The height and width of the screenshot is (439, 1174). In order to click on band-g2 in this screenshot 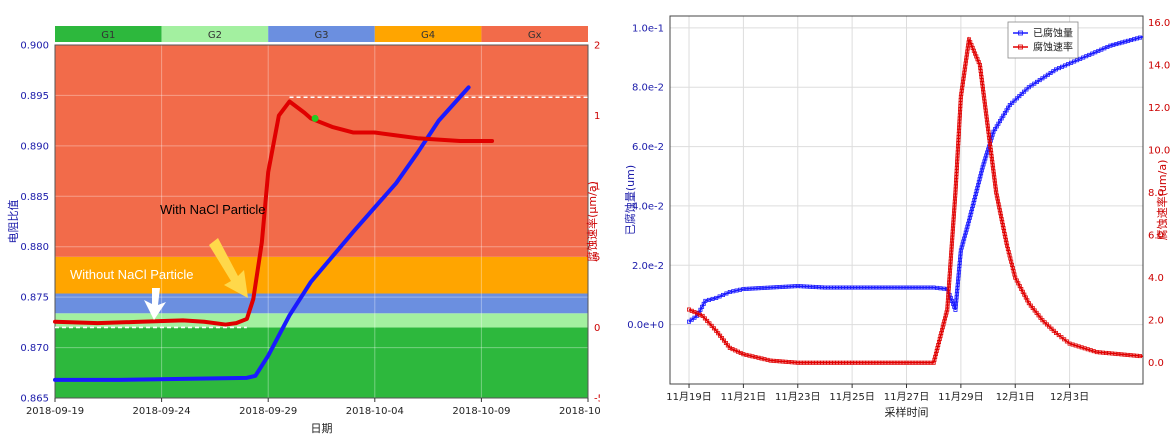, I will do `click(321, 320)`.